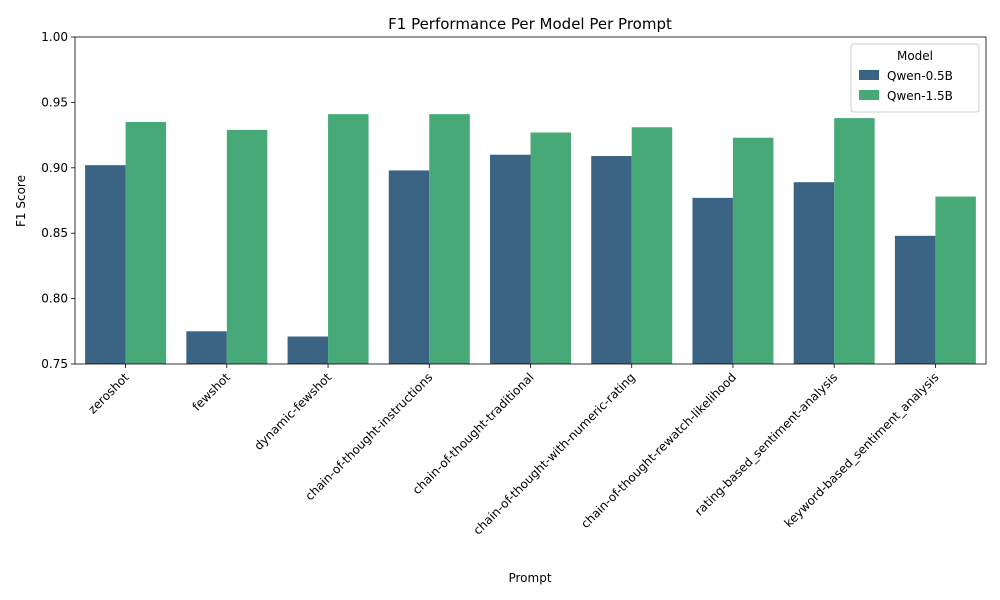  I want to click on legend: Model Qwen-0.5B Qwen-1.5B, so click(915, 78).